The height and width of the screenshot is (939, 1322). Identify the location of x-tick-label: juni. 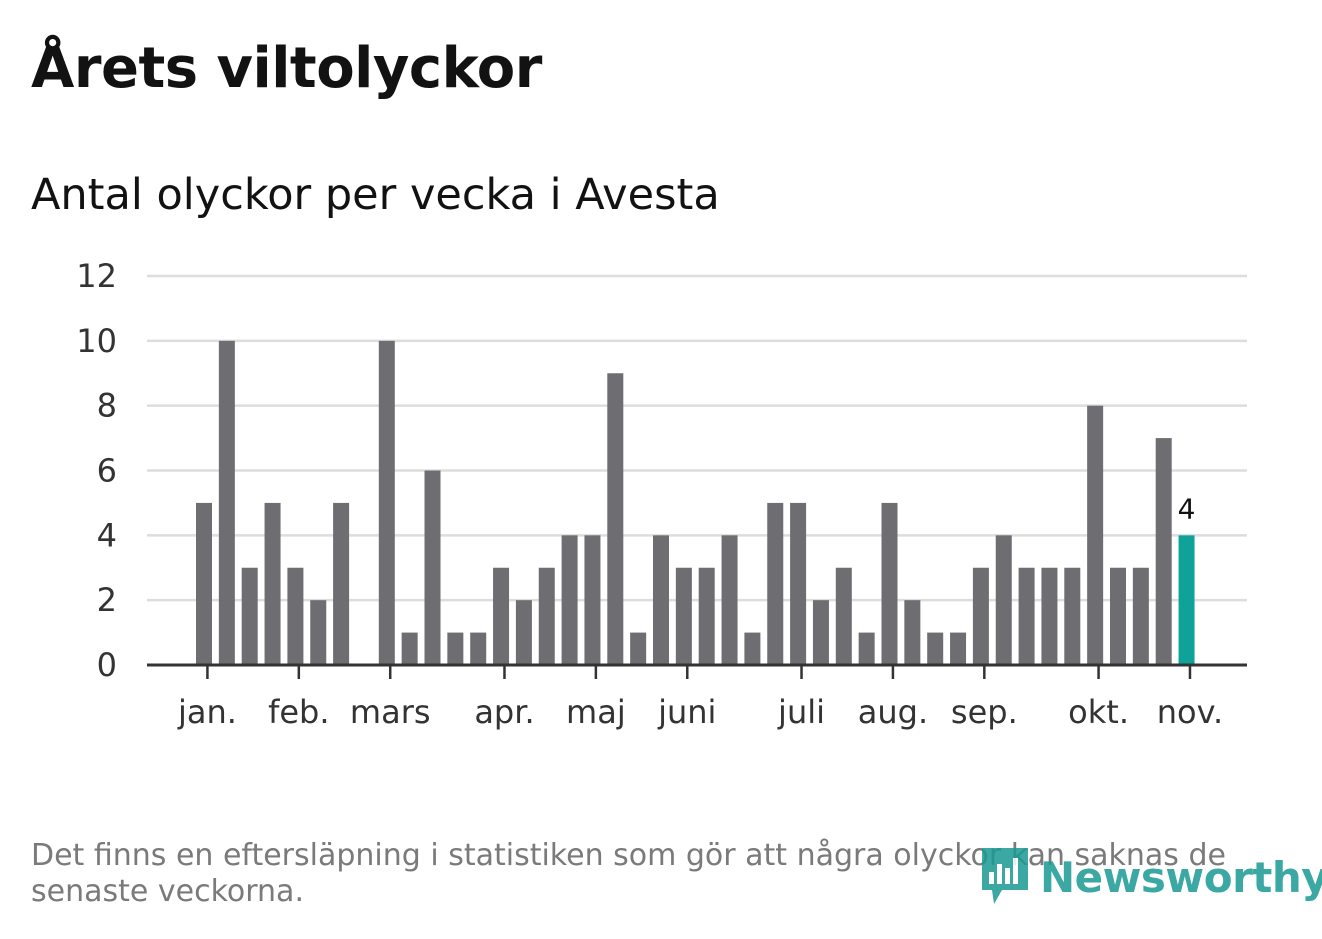
(686, 712).